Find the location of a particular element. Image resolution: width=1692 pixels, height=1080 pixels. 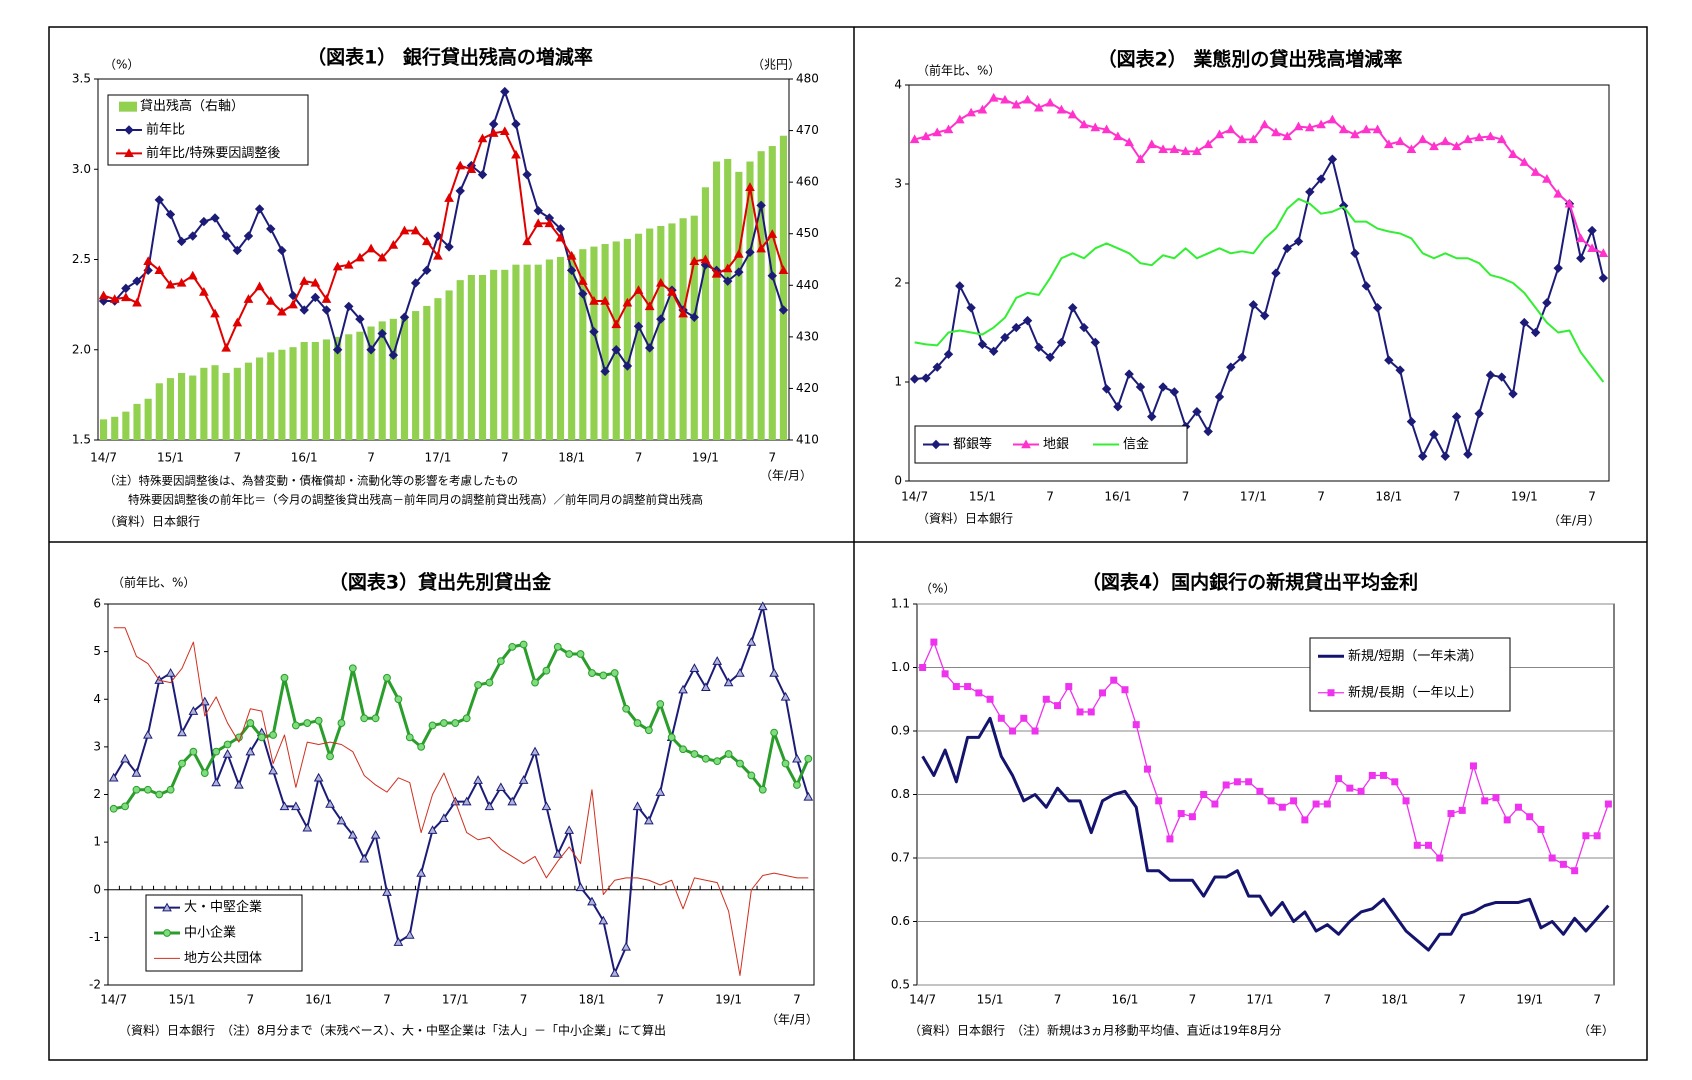

legend-label: 地方公共団体 is located at coordinates (223, 958).